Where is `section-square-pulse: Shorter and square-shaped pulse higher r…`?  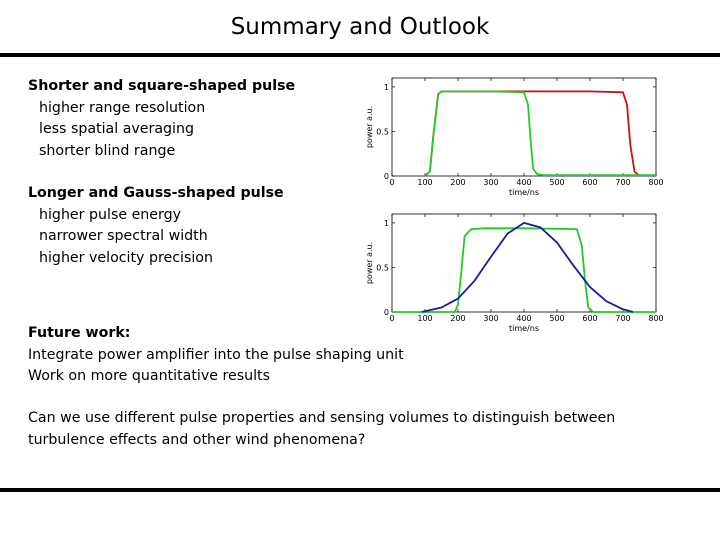 section-square-pulse: Shorter and square-shaped pulse higher r… is located at coordinates (161, 119).